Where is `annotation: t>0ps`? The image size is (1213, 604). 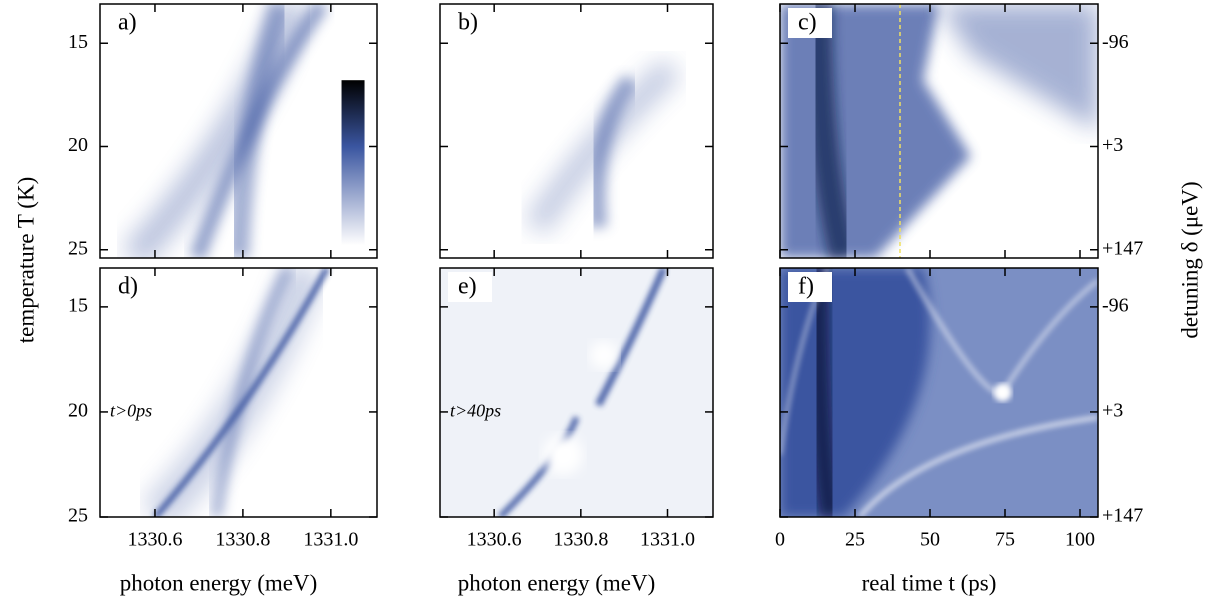
annotation: t>0ps is located at coordinates (131, 411).